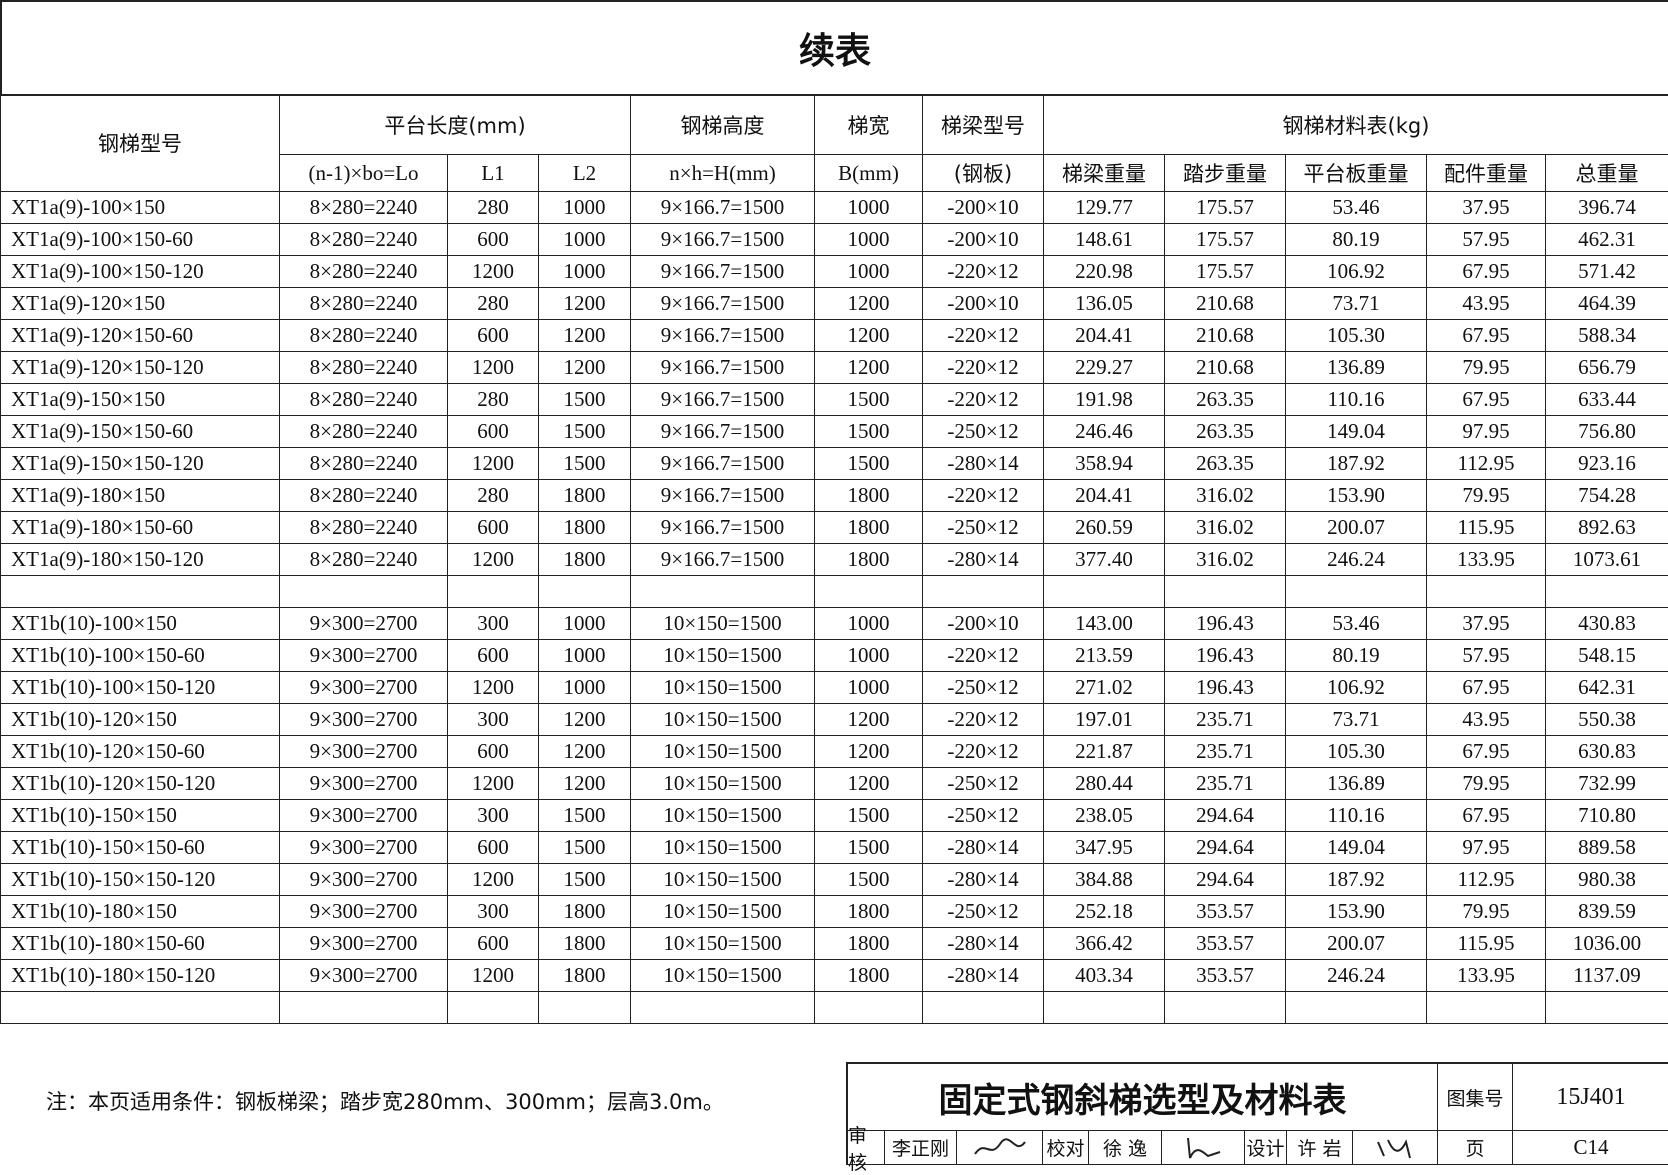  What do you see at coordinates (140, 560) in the screenshot?
I see `cell: XT1a(9)-180×150-120` at bounding box center [140, 560].